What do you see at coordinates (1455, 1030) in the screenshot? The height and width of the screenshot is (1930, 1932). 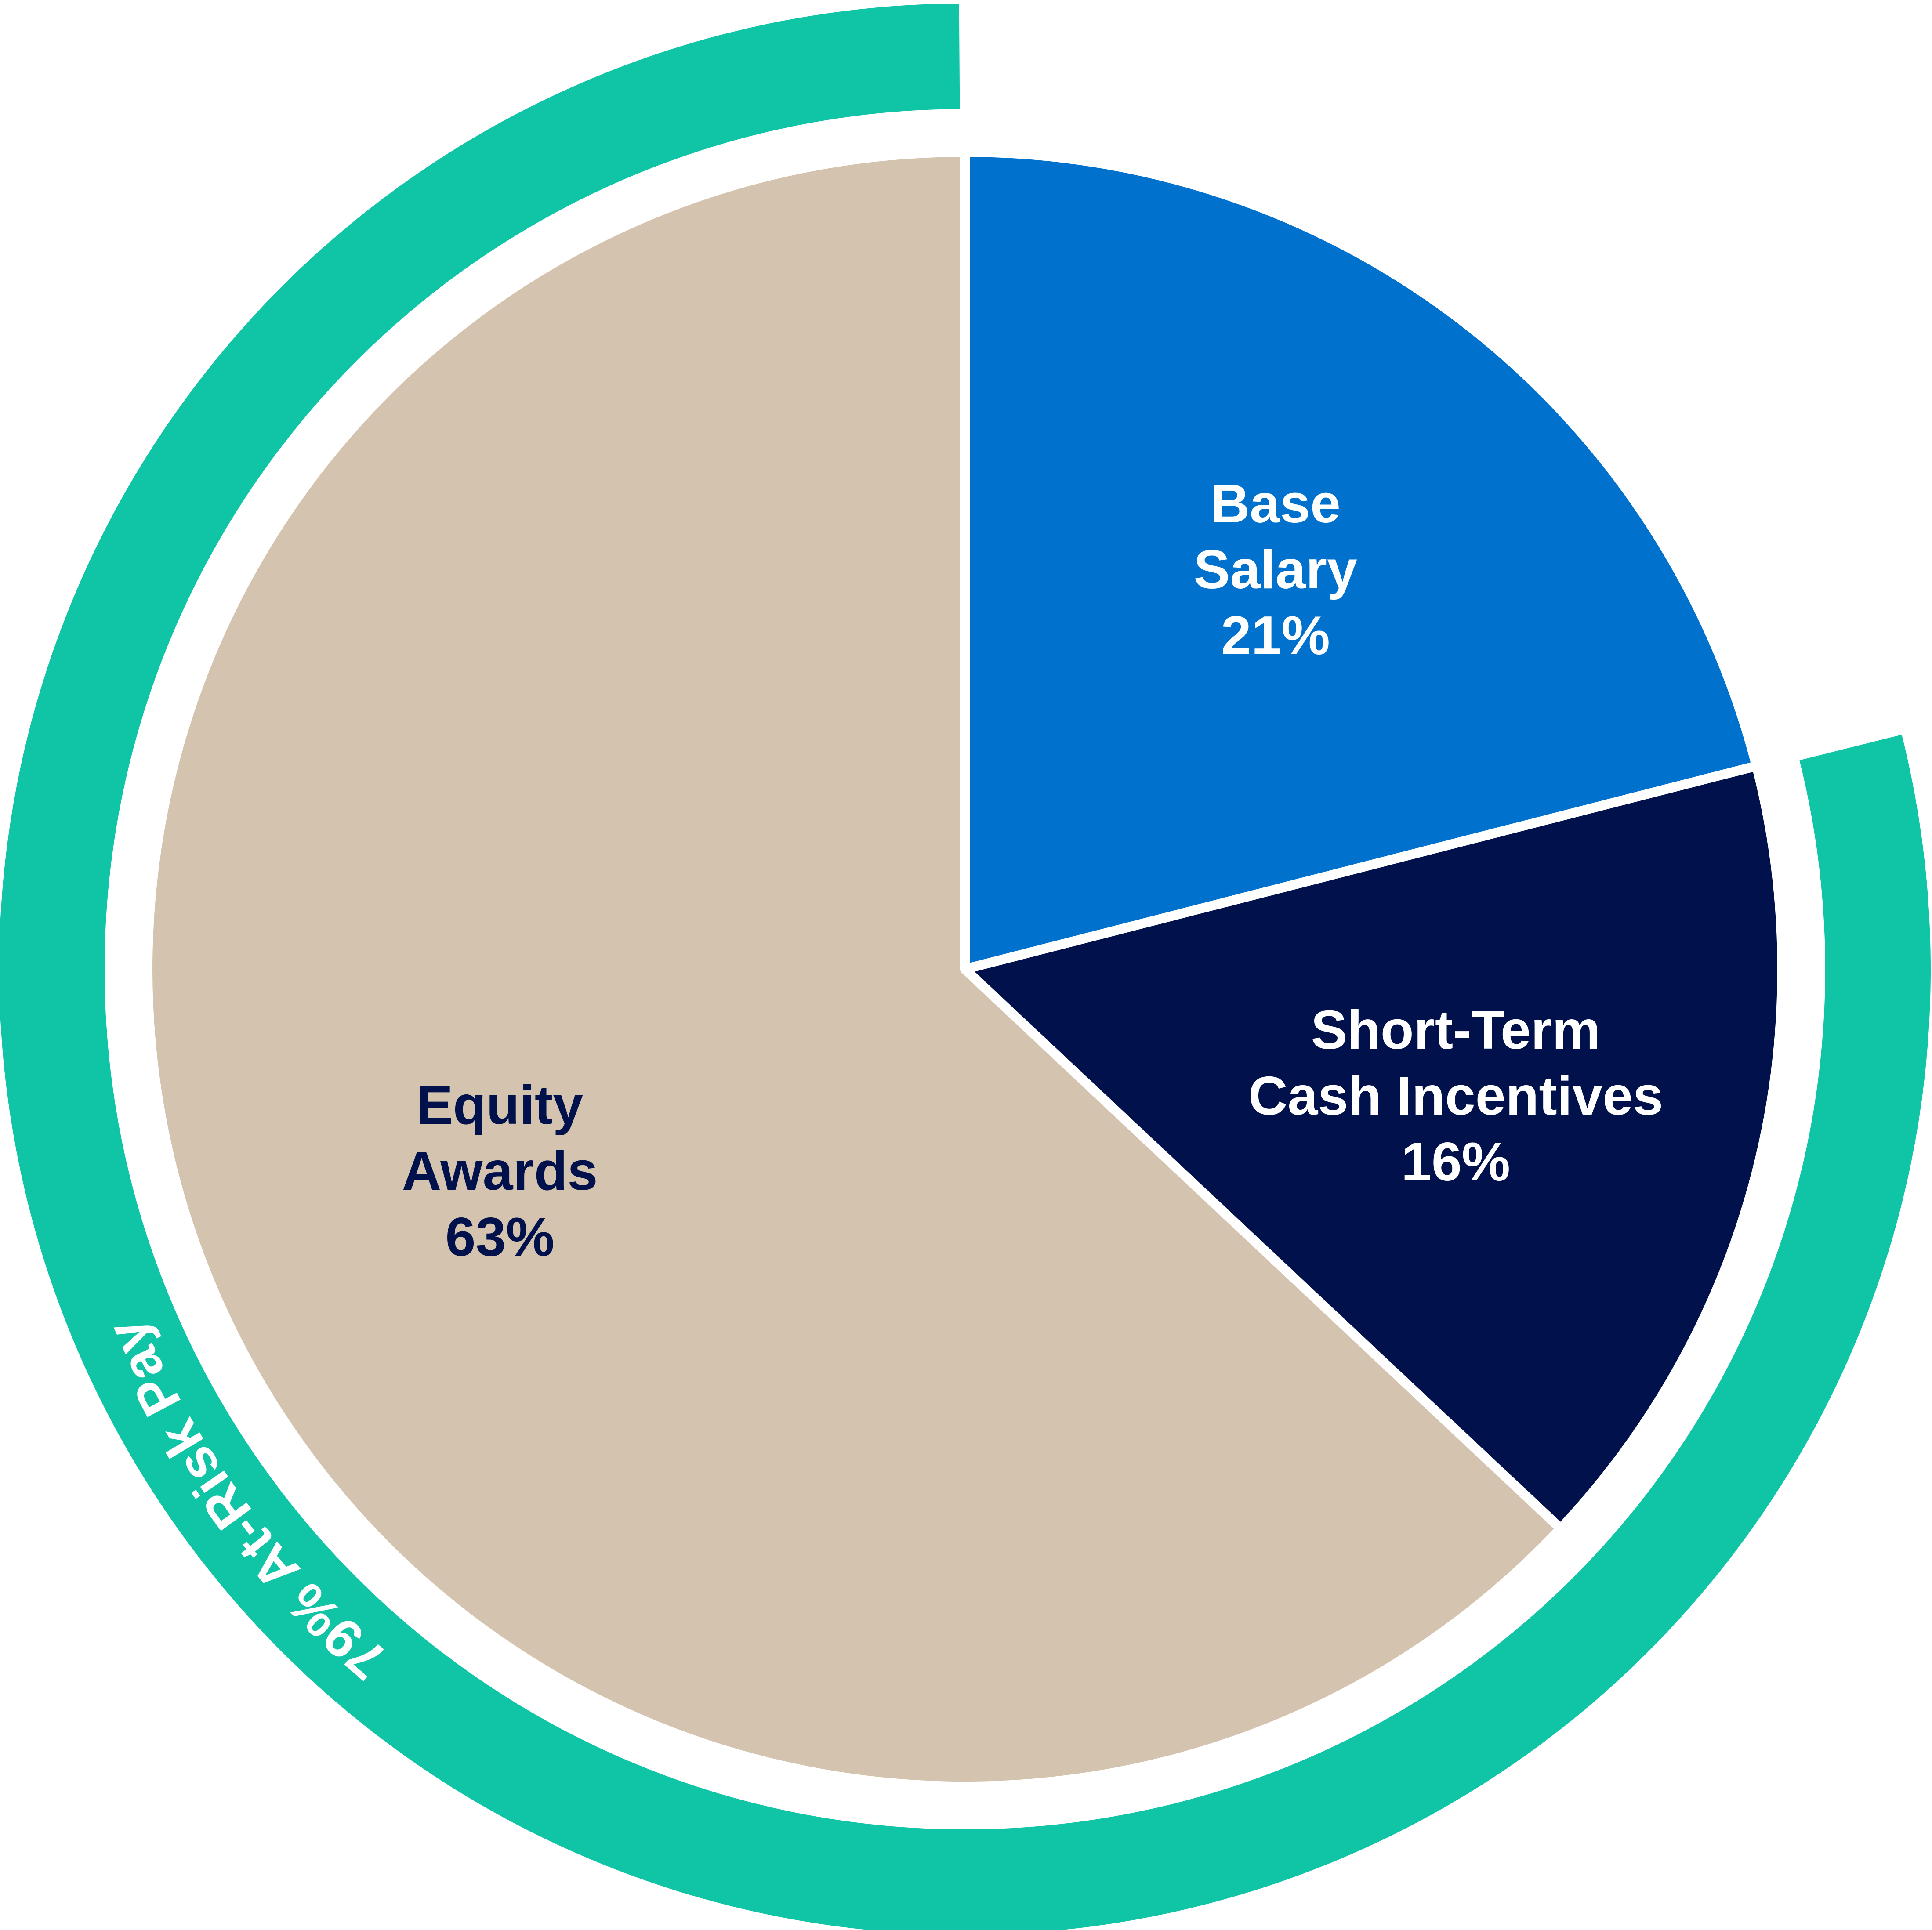 I see `slice-label-line: Short-Term` at bounding box center [1455, 1030].